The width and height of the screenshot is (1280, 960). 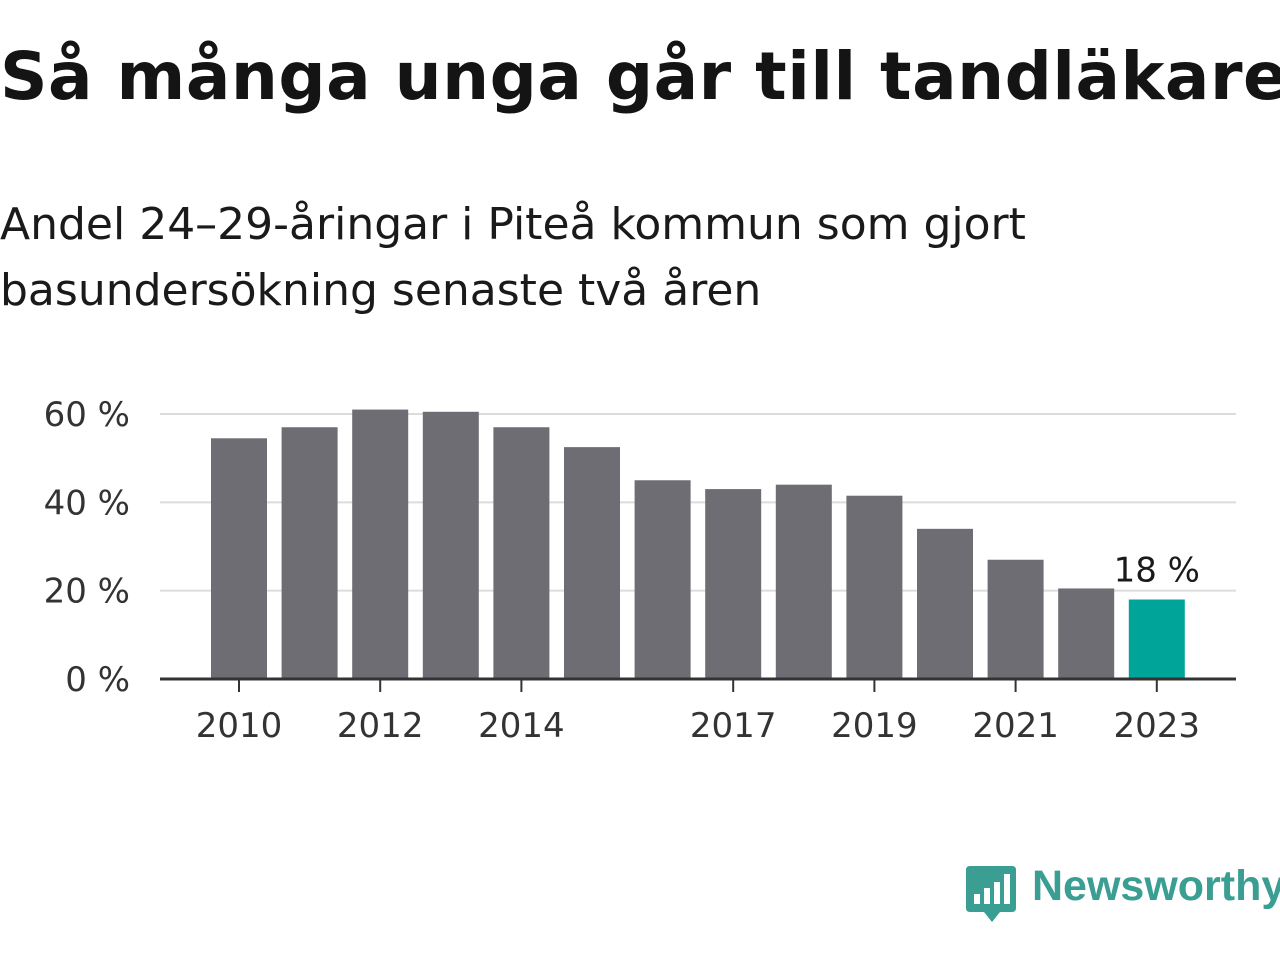 I want to click on bar-2016, so click(x=662, y=579).